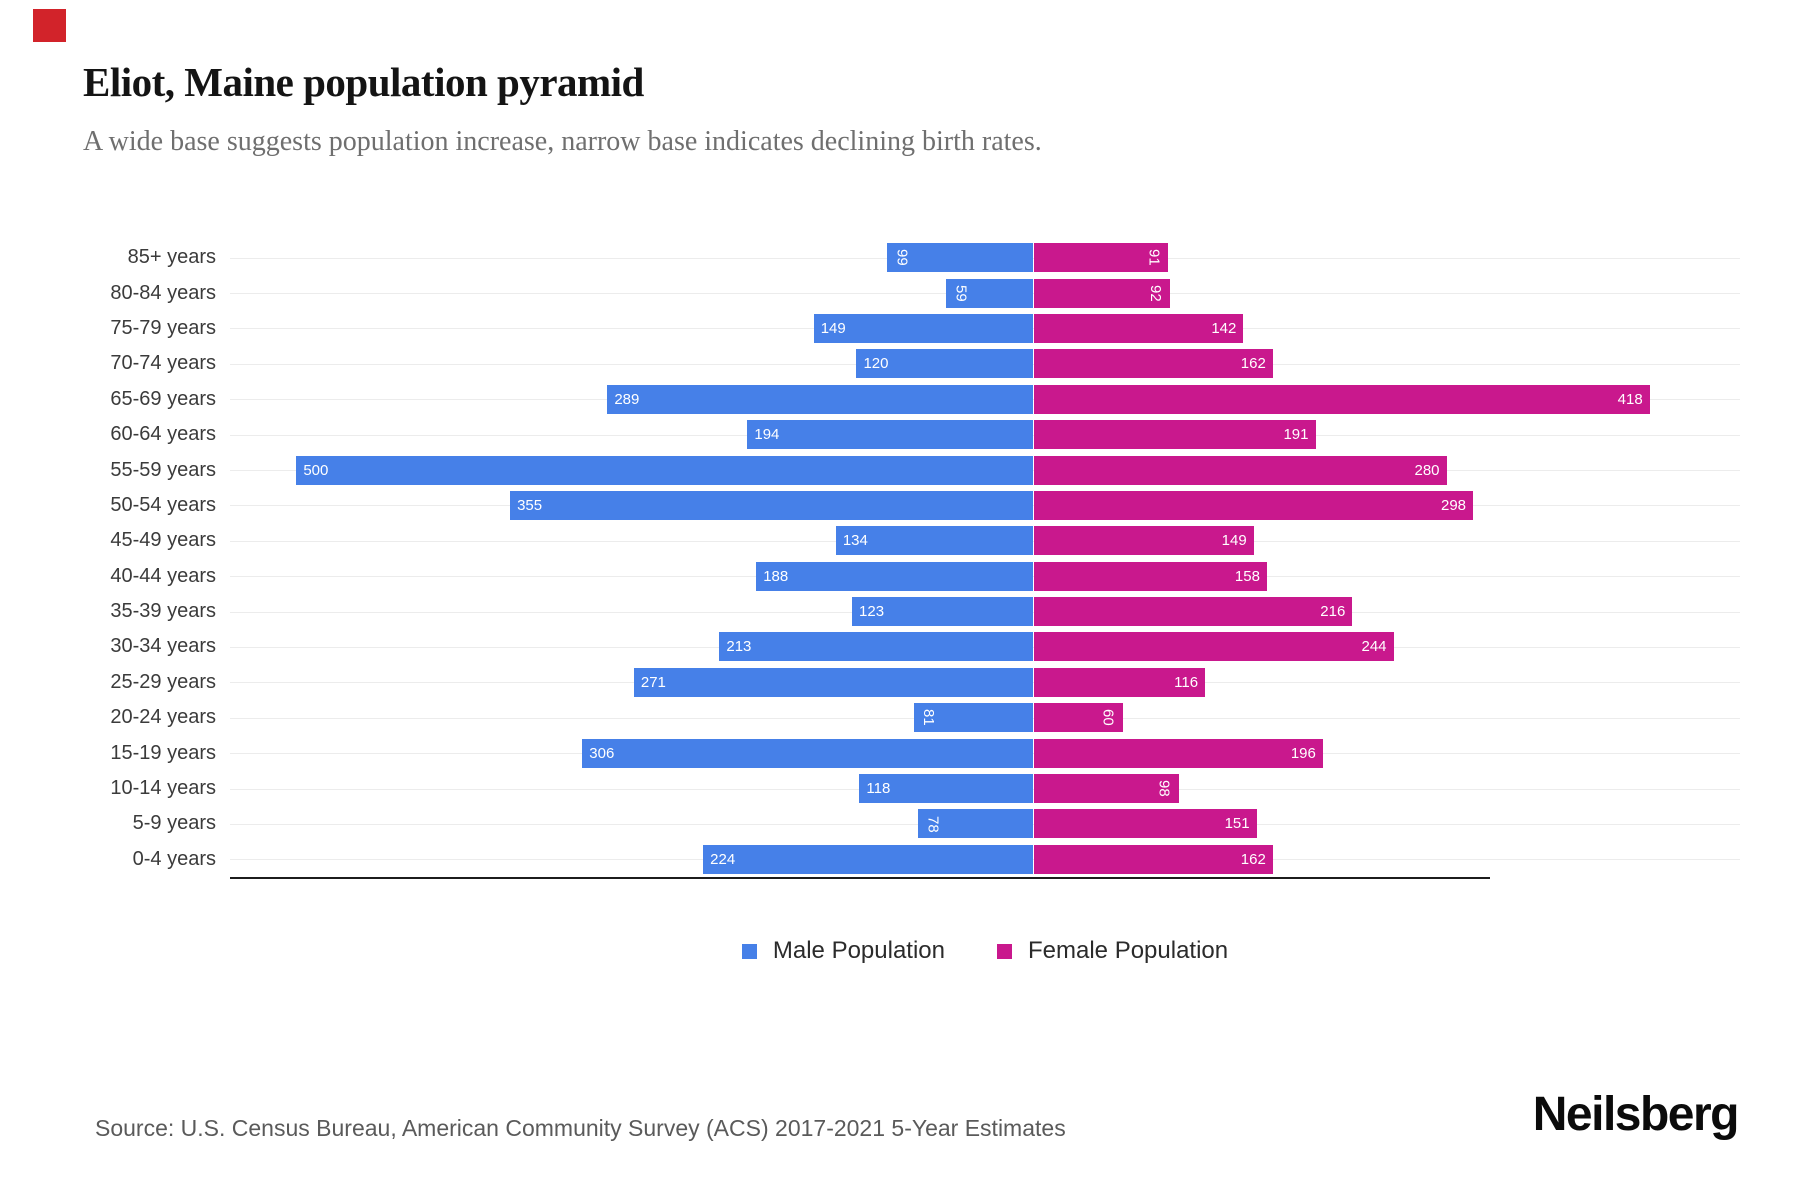 Image resolution: width=1800 pixels, height=1200 pixels. What do you see at coordinates (1386, 859) in the screenshot?
I see `female-zone: 162` at bounding box center [1386, 859].